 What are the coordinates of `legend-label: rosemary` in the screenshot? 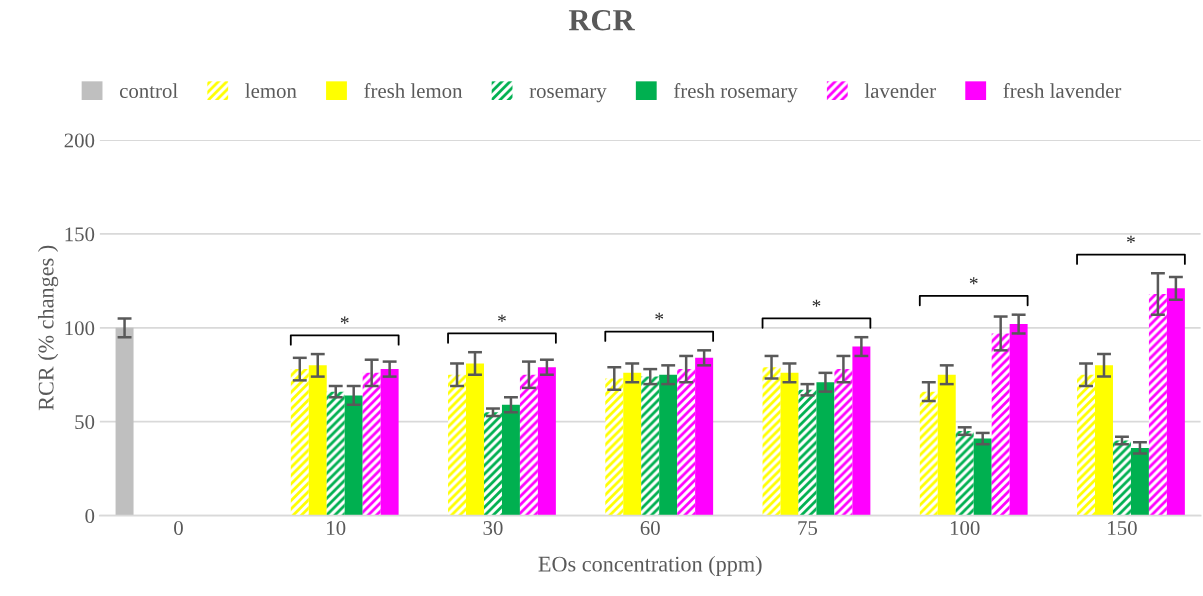 It's located at (568, 95).